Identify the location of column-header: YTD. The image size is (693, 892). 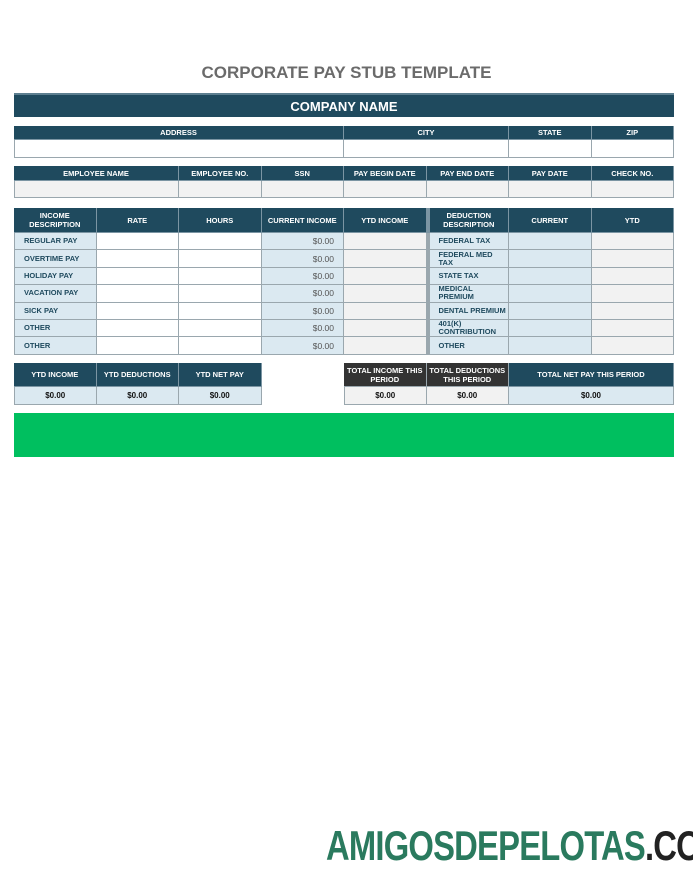
(632, 220).